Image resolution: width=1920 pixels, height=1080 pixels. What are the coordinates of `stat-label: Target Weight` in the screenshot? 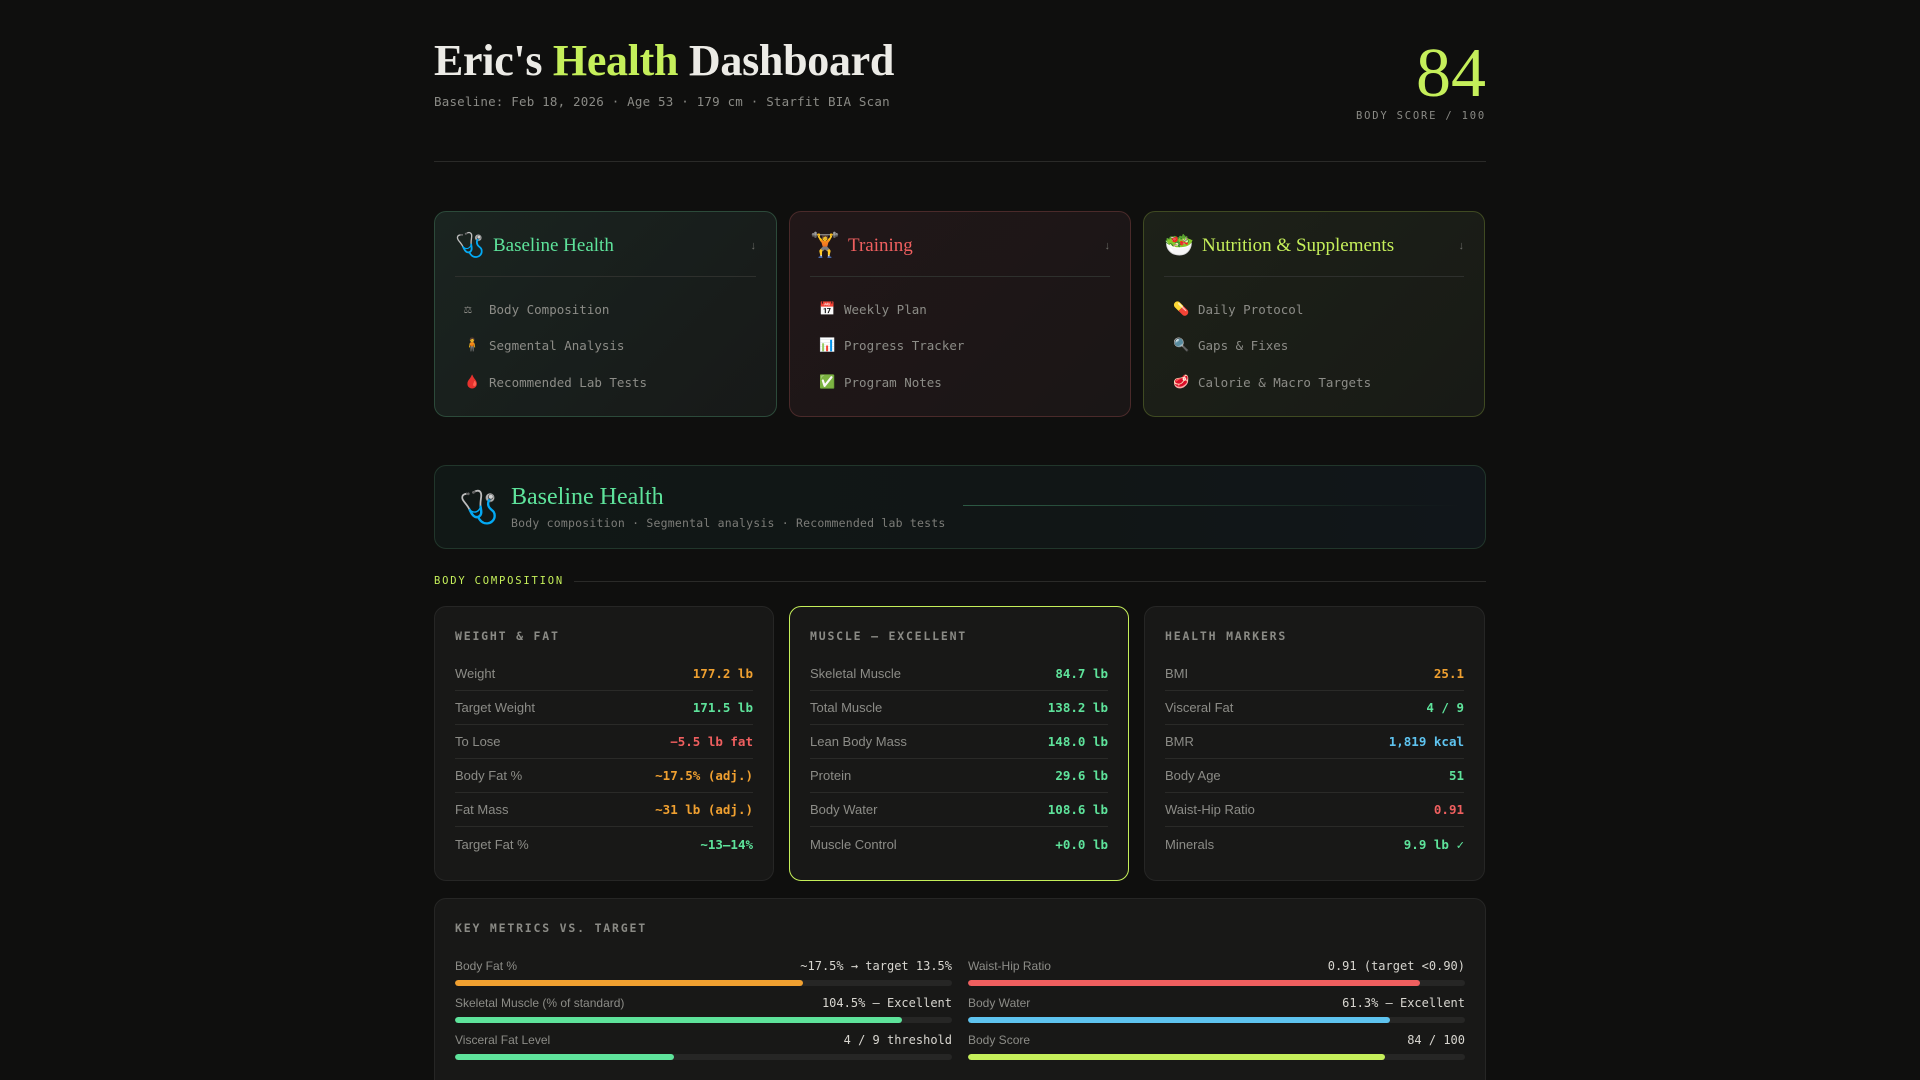 It's located at (495, 707).